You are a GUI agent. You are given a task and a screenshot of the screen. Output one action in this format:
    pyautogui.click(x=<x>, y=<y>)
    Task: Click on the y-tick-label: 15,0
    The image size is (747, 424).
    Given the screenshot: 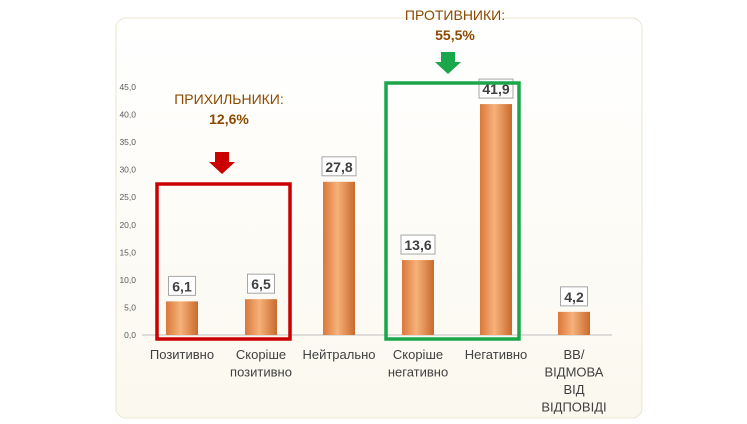 What is the action you would take?
    pyautogui.click(x=127, y=252)
    